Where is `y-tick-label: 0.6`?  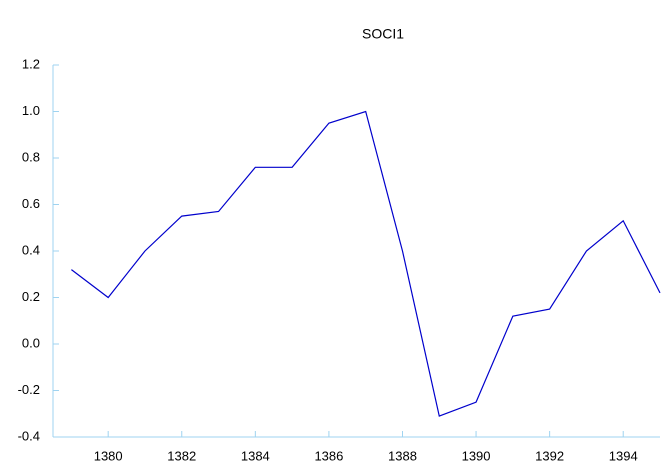 y-tick-label: 0.6 is located at coordinates (31, 203).